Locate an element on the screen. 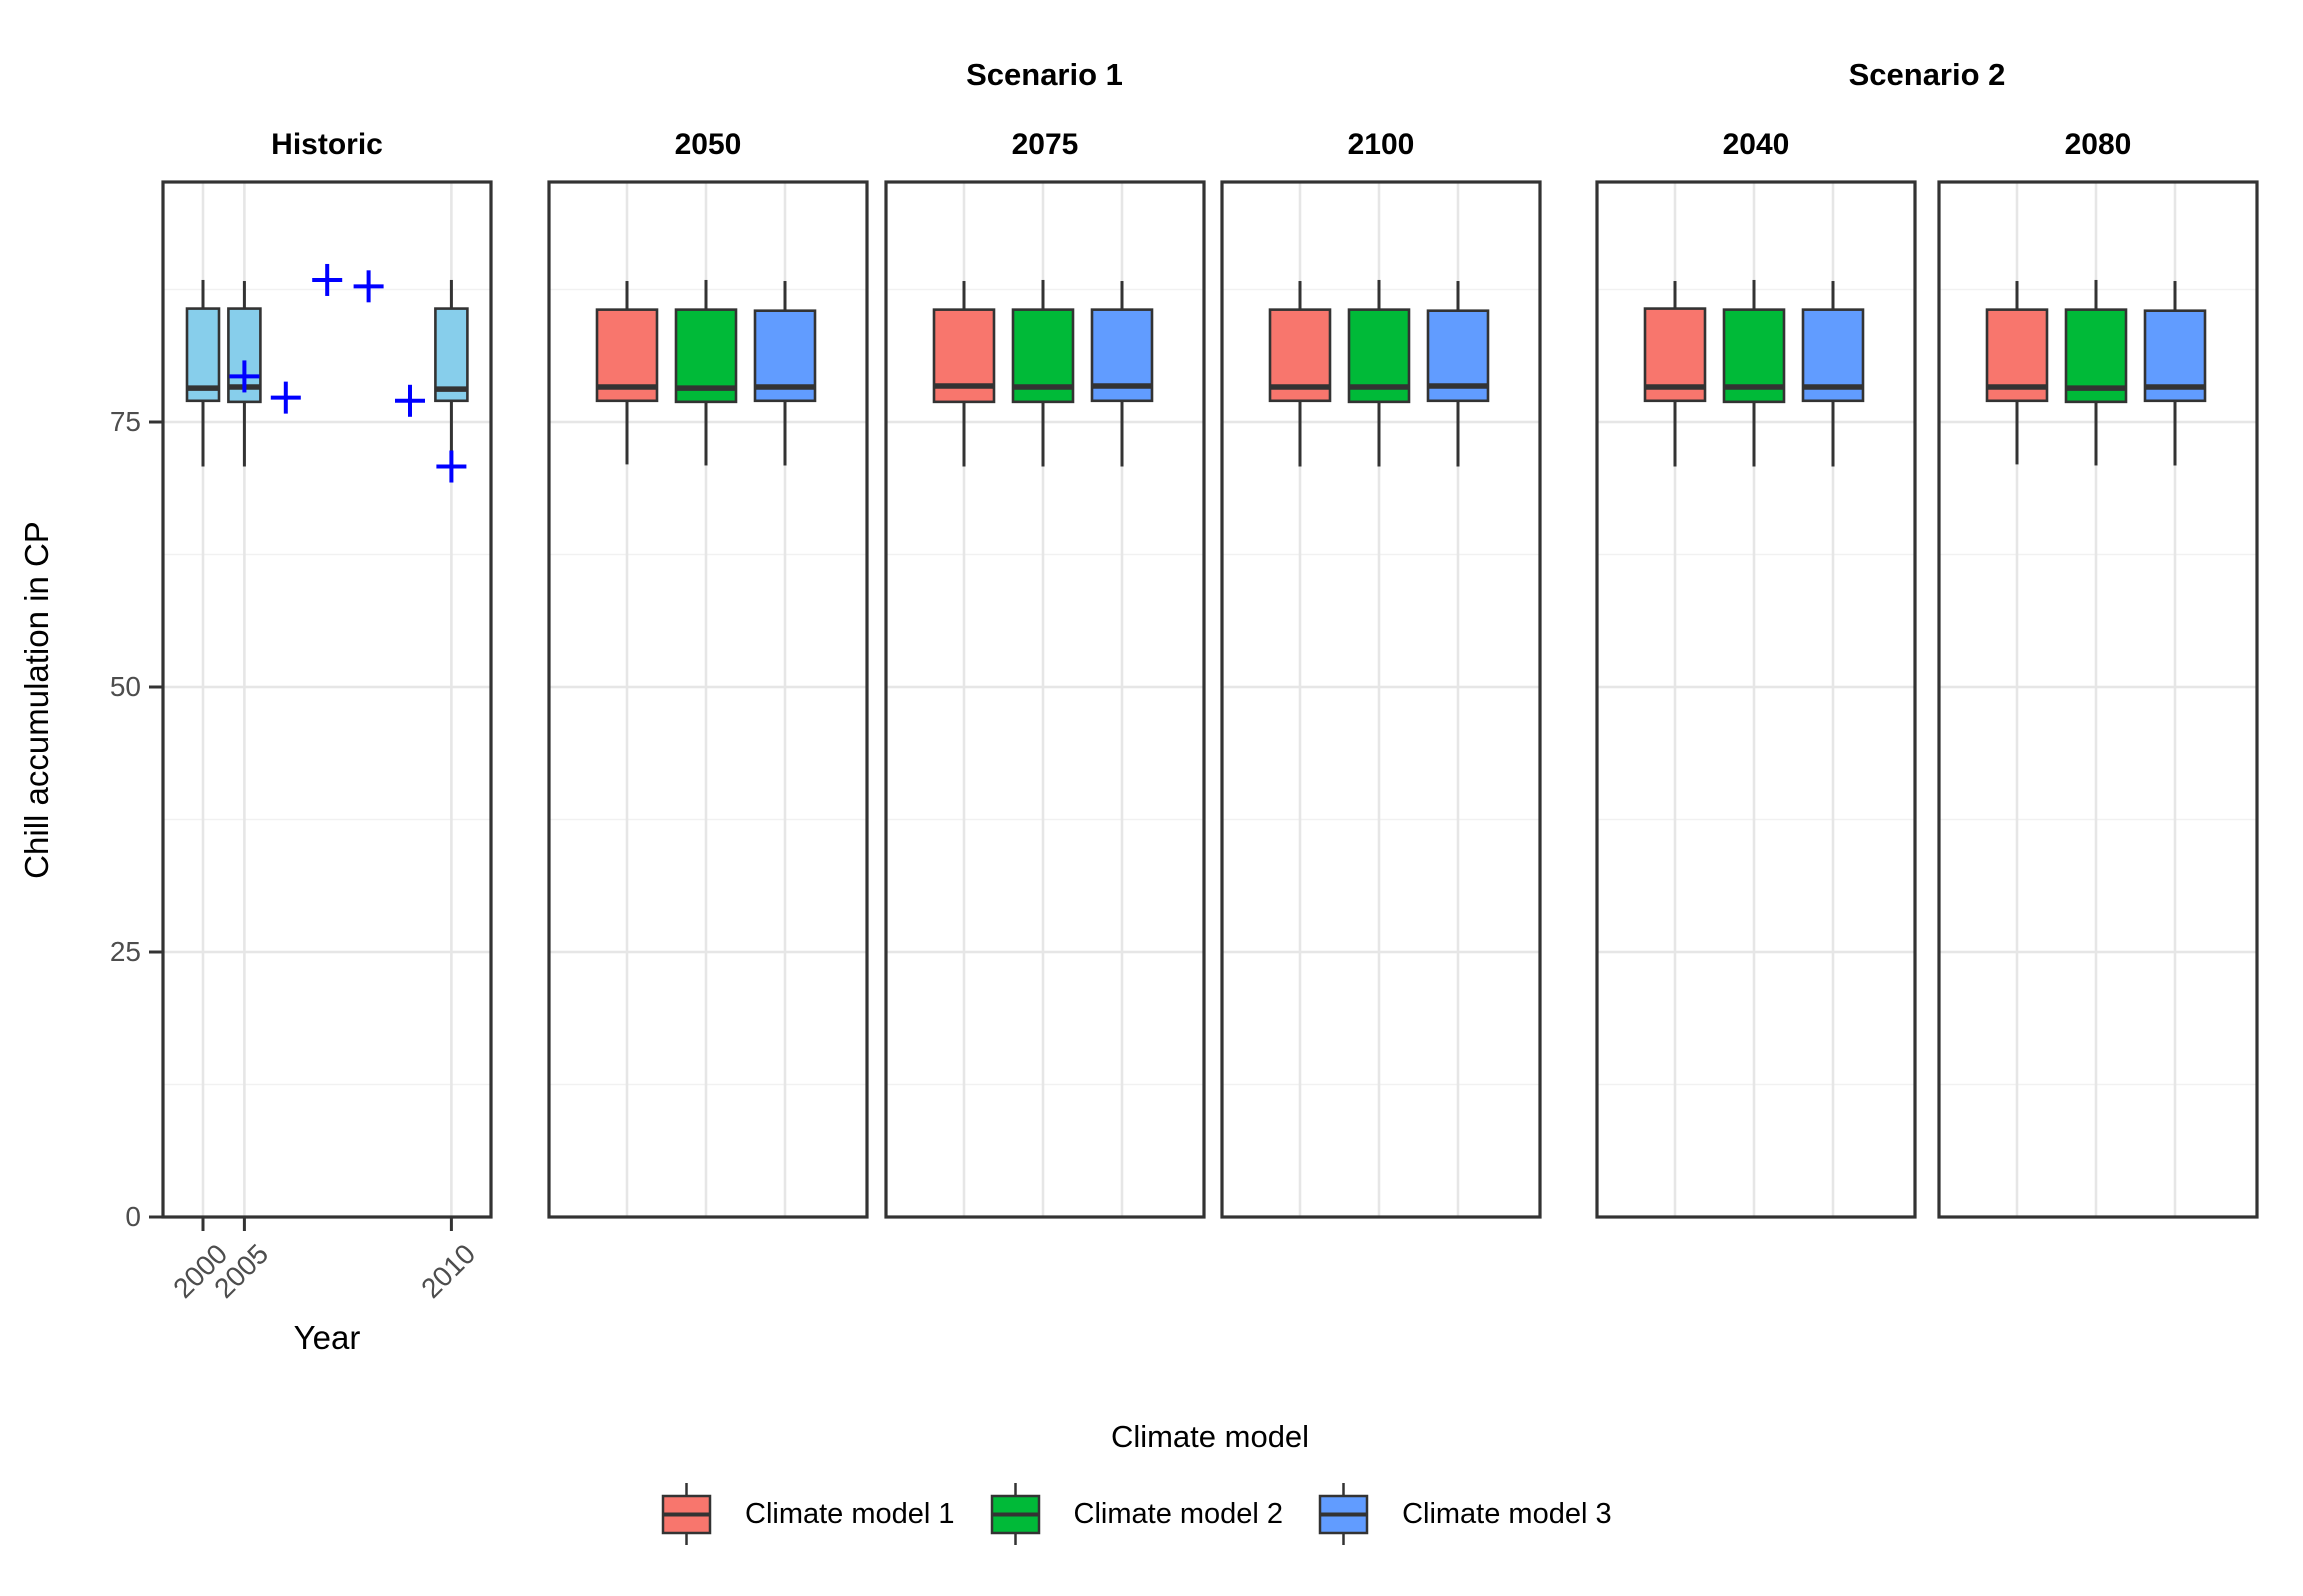 The image size is (2303, 1596). facet-title-2080: 2080 is located at coordinates (2098, 144).